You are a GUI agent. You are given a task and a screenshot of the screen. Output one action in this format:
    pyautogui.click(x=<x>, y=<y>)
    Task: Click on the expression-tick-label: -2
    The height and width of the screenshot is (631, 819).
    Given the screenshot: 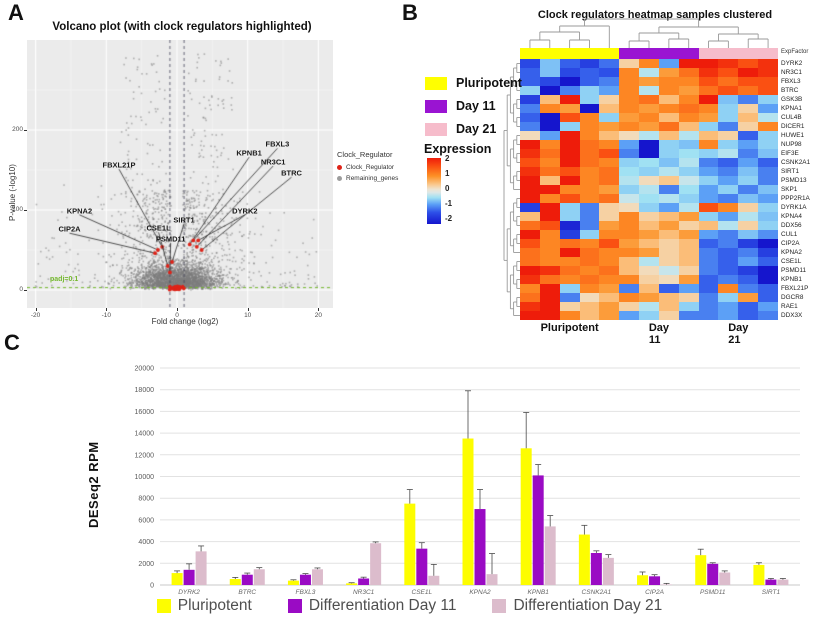 What is the action you would take?
    pyautogui.click(x=449, y=218)
    